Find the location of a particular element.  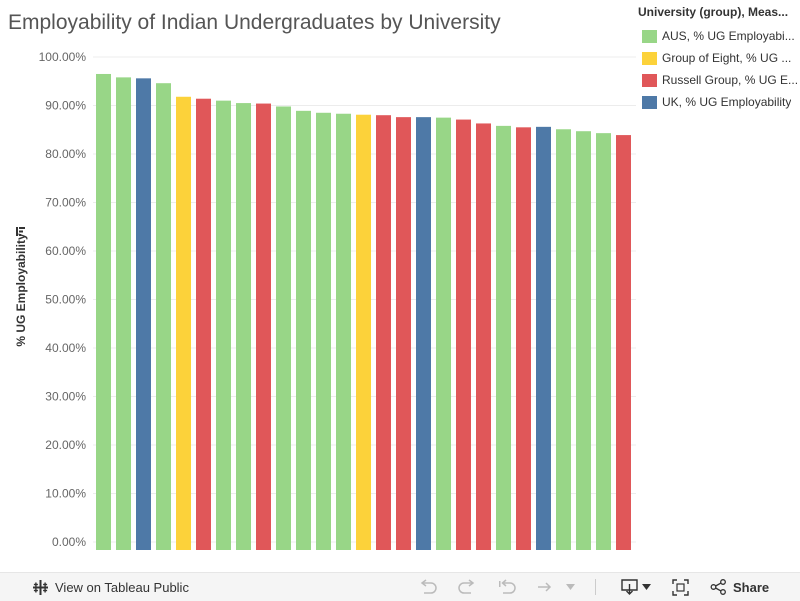

y-tick-label: 10.00% is located at coordinates (65, 494).